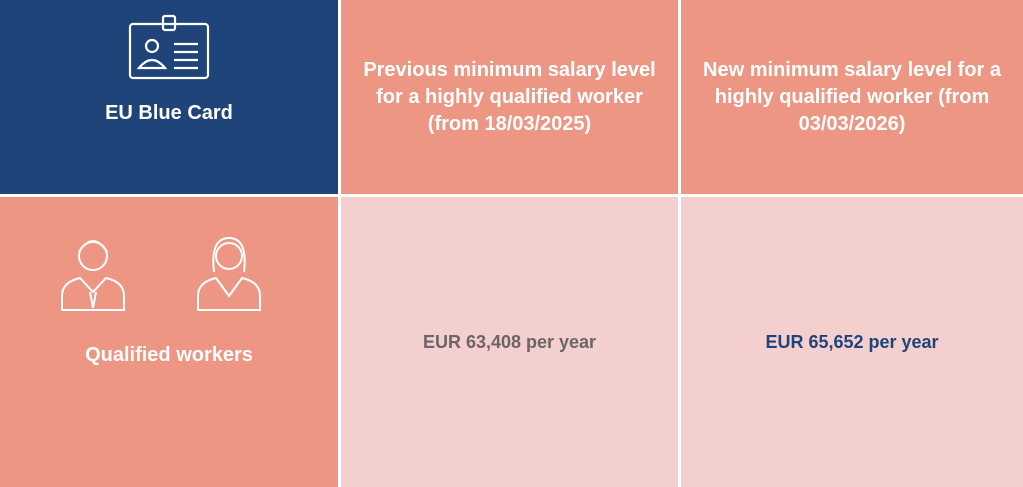 The image size is (1023, 487). I want to click on row-header: Qualified workers, so click(169, 354).